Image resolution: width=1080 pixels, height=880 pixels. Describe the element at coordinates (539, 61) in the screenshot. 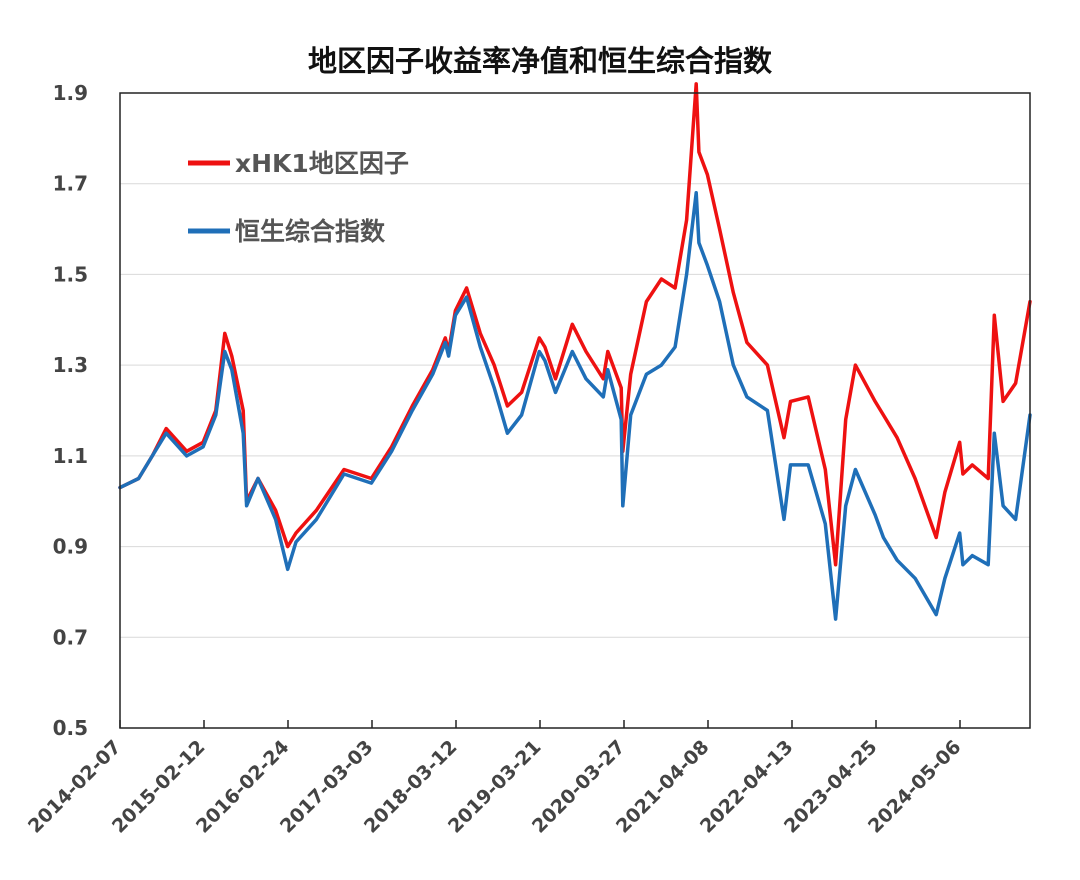

I see `chart-title: 地区因子收益率净值和恒生综合指数` at that location.